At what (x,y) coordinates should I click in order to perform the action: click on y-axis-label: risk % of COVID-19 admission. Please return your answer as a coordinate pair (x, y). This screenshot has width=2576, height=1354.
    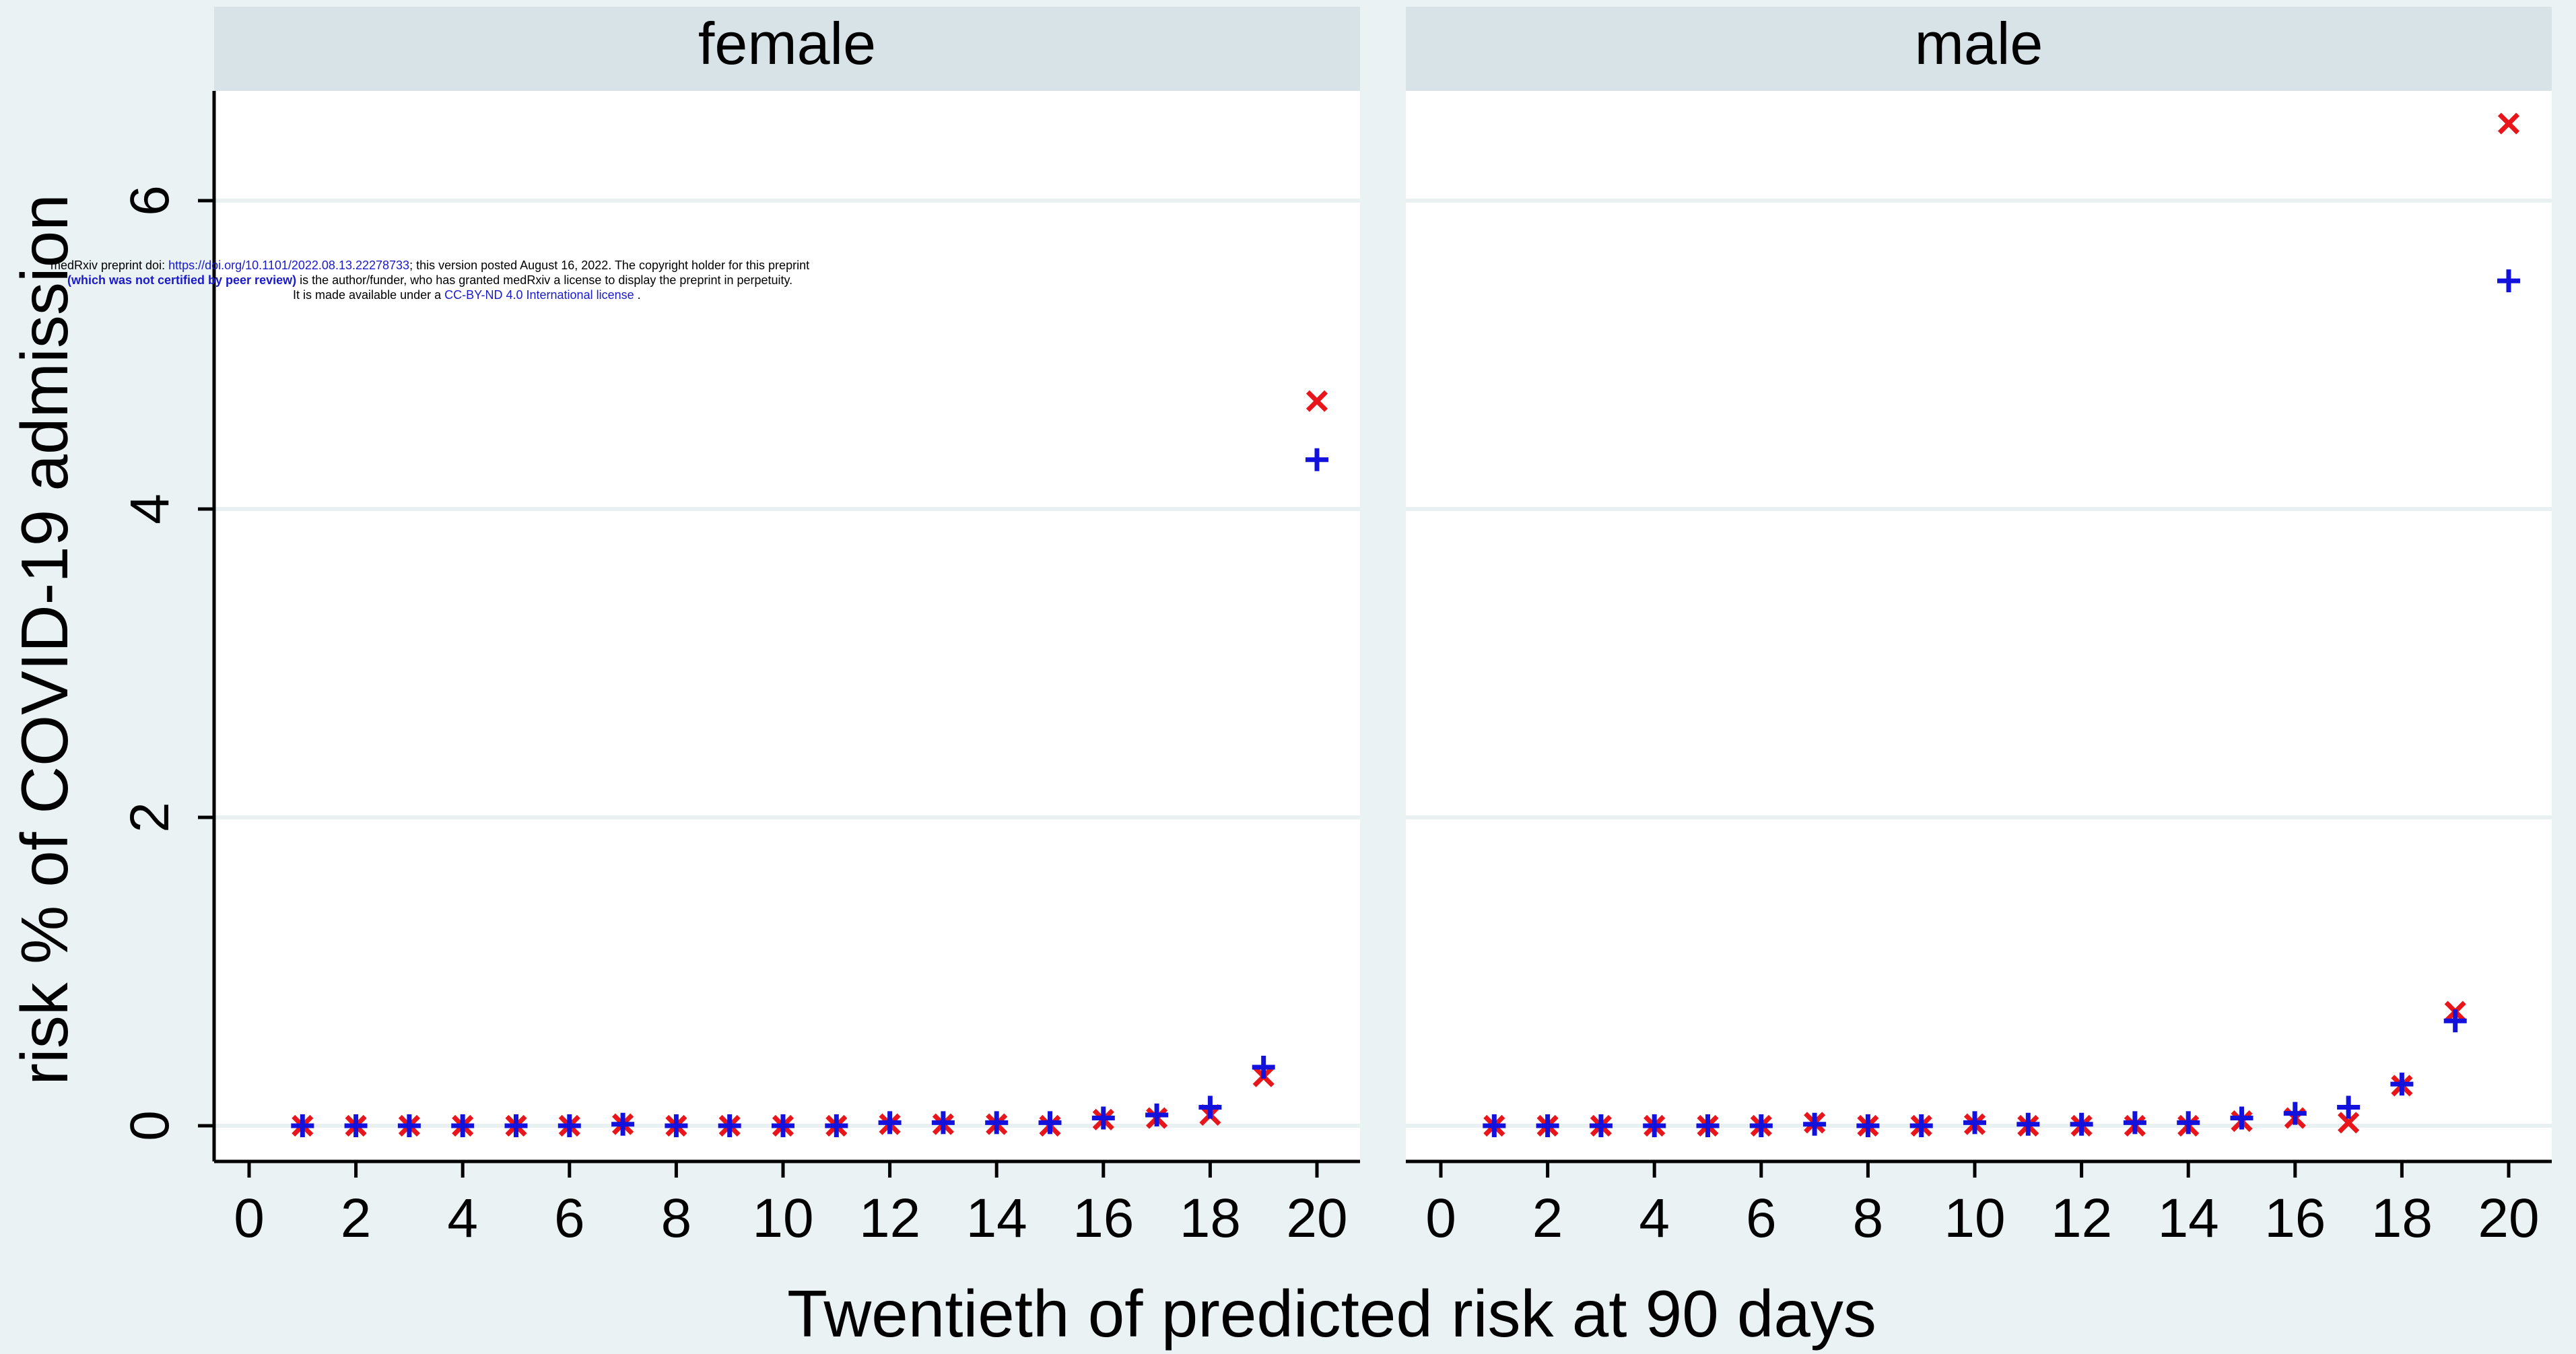
    Looking at the image, I should click on (44, 640).